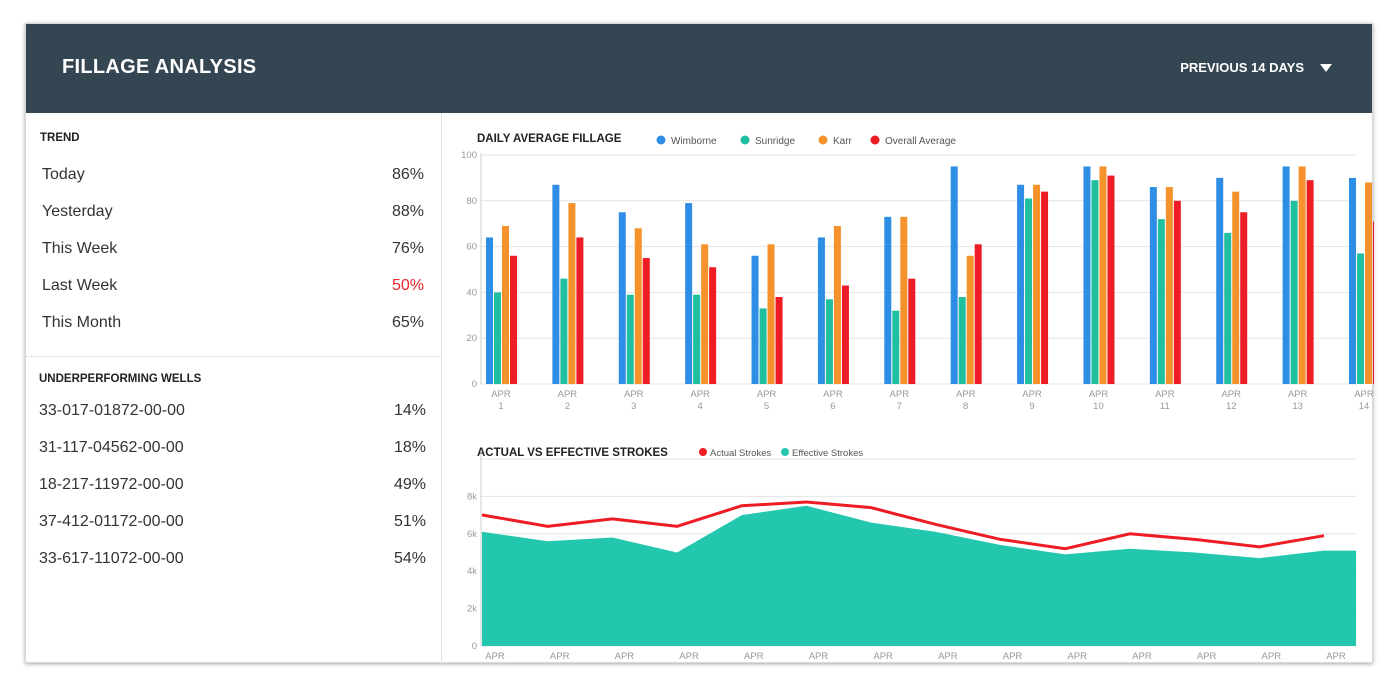 The width and height of the screenshot is (1400, 685). Describe the element at coordinates (232, 411) in the screenshot. I see `well-row: 33-017-01872-00-00 14%` at that location.